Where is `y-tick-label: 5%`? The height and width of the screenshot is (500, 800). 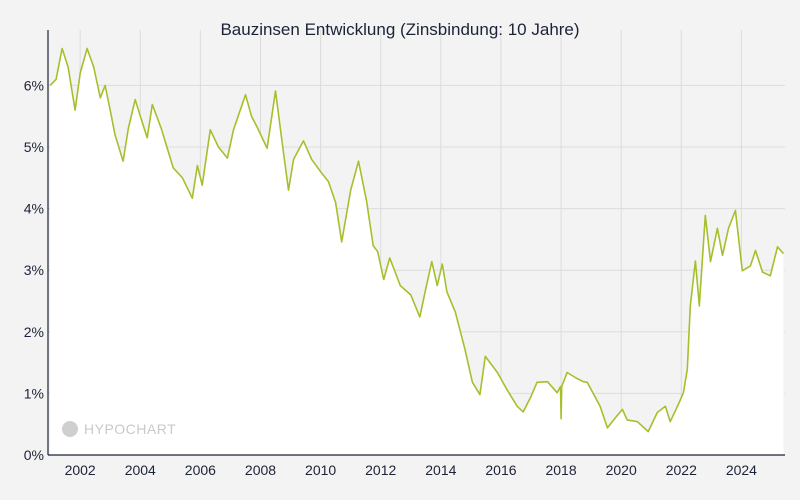
y-tick-label: 5% is located at coordinates (34, 147).